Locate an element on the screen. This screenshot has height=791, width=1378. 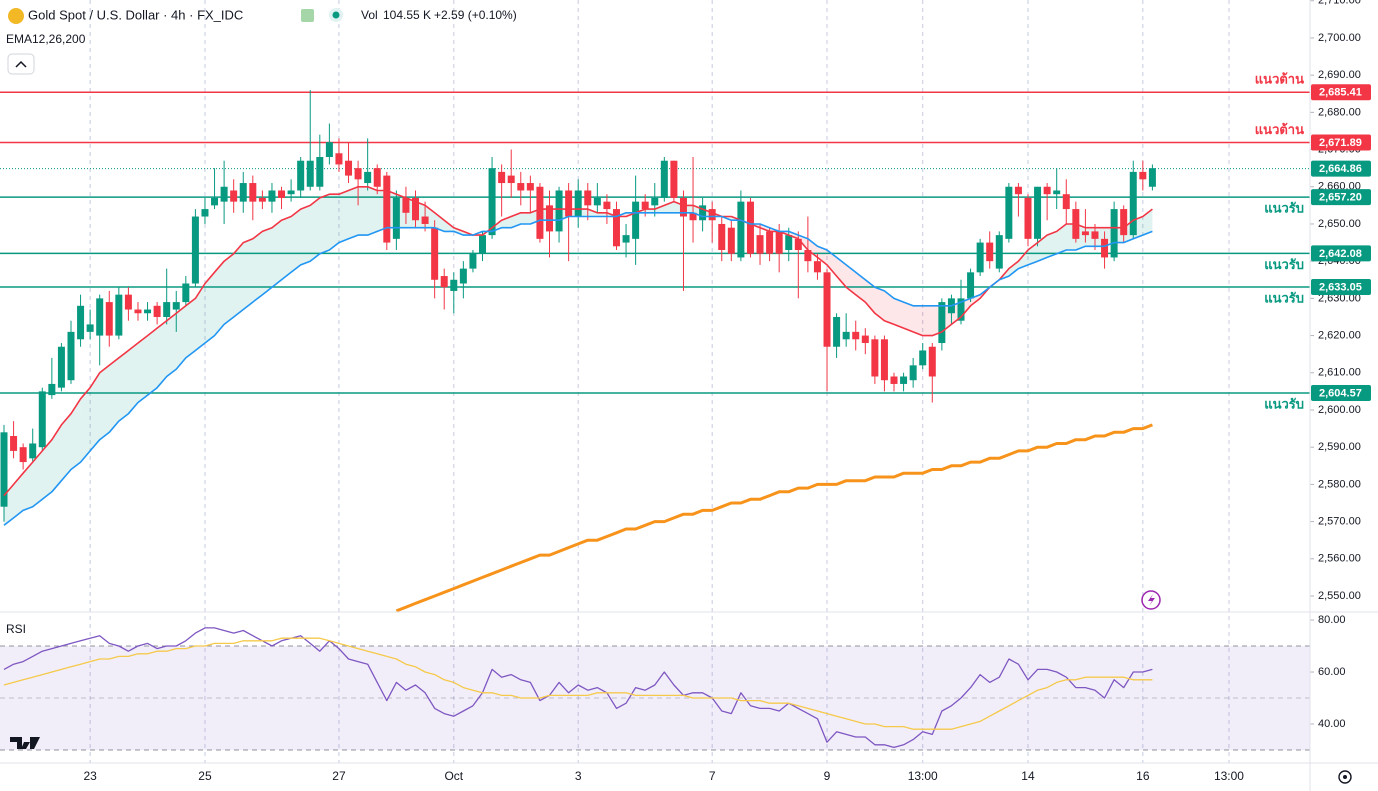
level-price-label: 2,633.05 is located at coordinates (1340, 287).